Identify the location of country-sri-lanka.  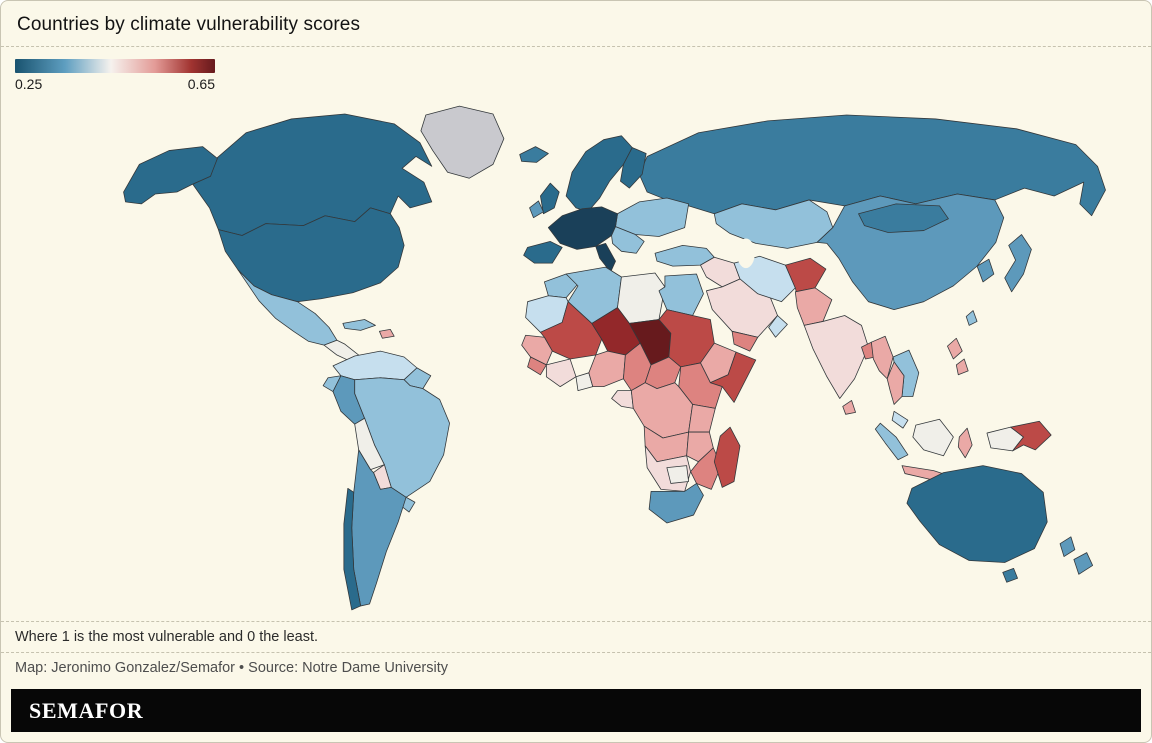
(849, 407).